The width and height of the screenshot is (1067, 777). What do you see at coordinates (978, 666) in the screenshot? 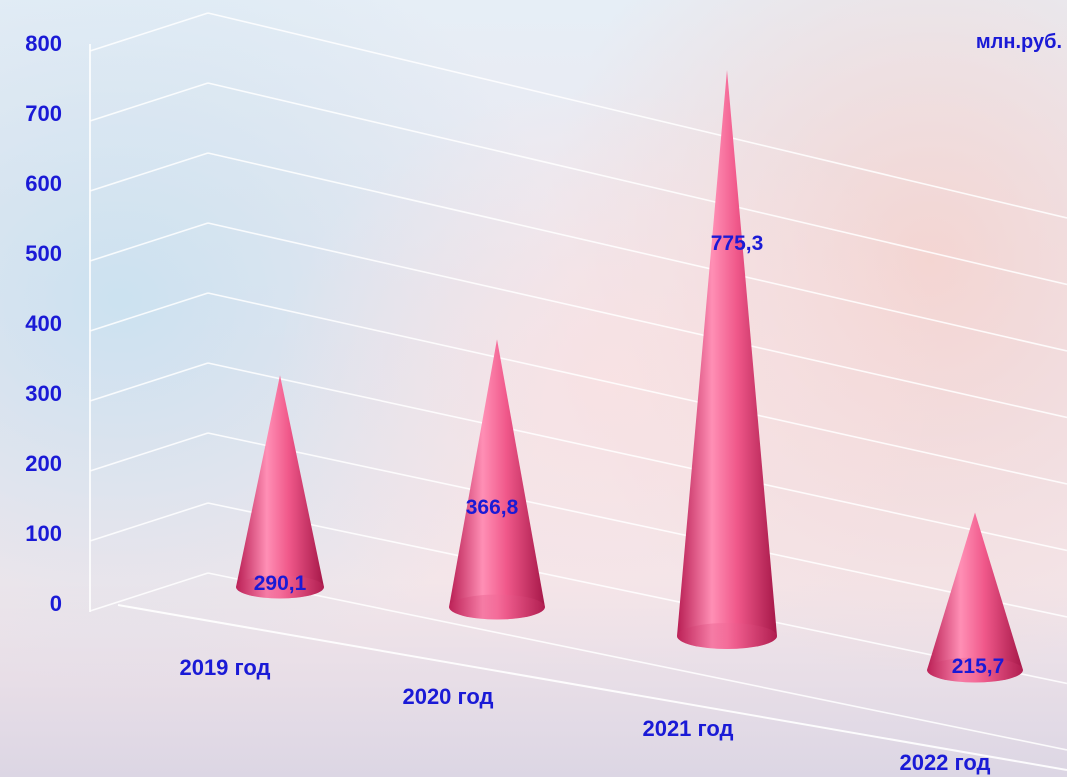
I see `data-label: 215,7` at bounding box center [978, 666].